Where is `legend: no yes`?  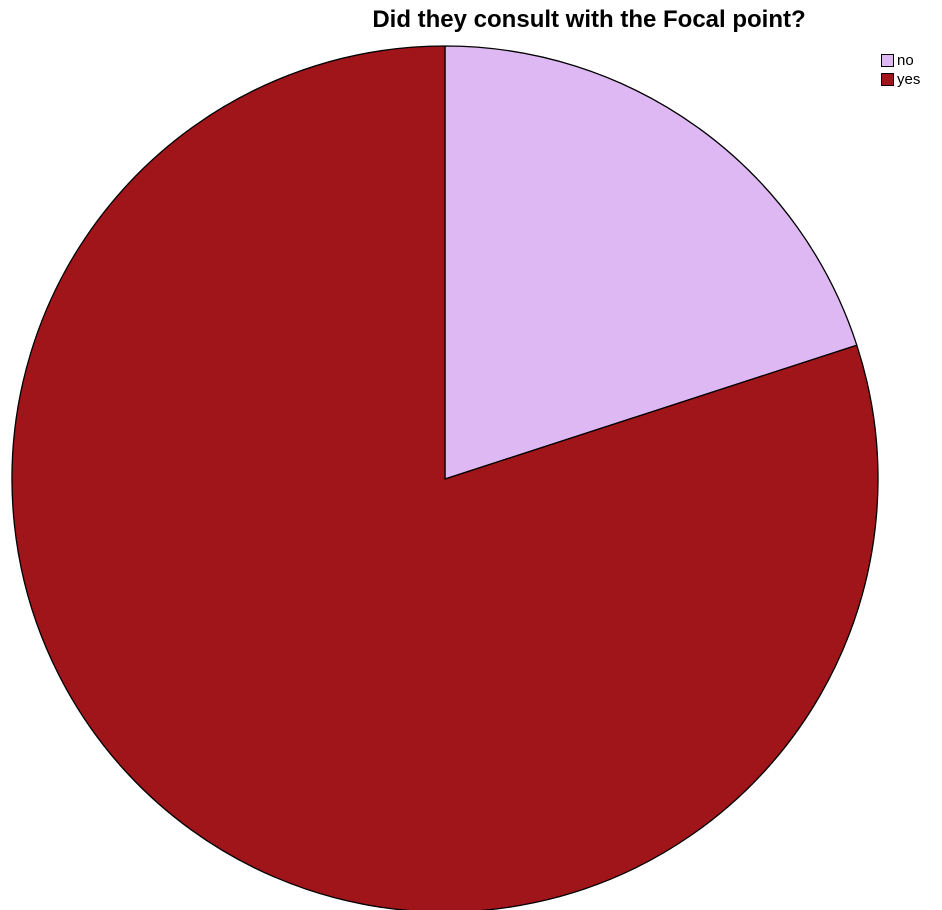
legend: no yes is located at coordinates (900, 70).